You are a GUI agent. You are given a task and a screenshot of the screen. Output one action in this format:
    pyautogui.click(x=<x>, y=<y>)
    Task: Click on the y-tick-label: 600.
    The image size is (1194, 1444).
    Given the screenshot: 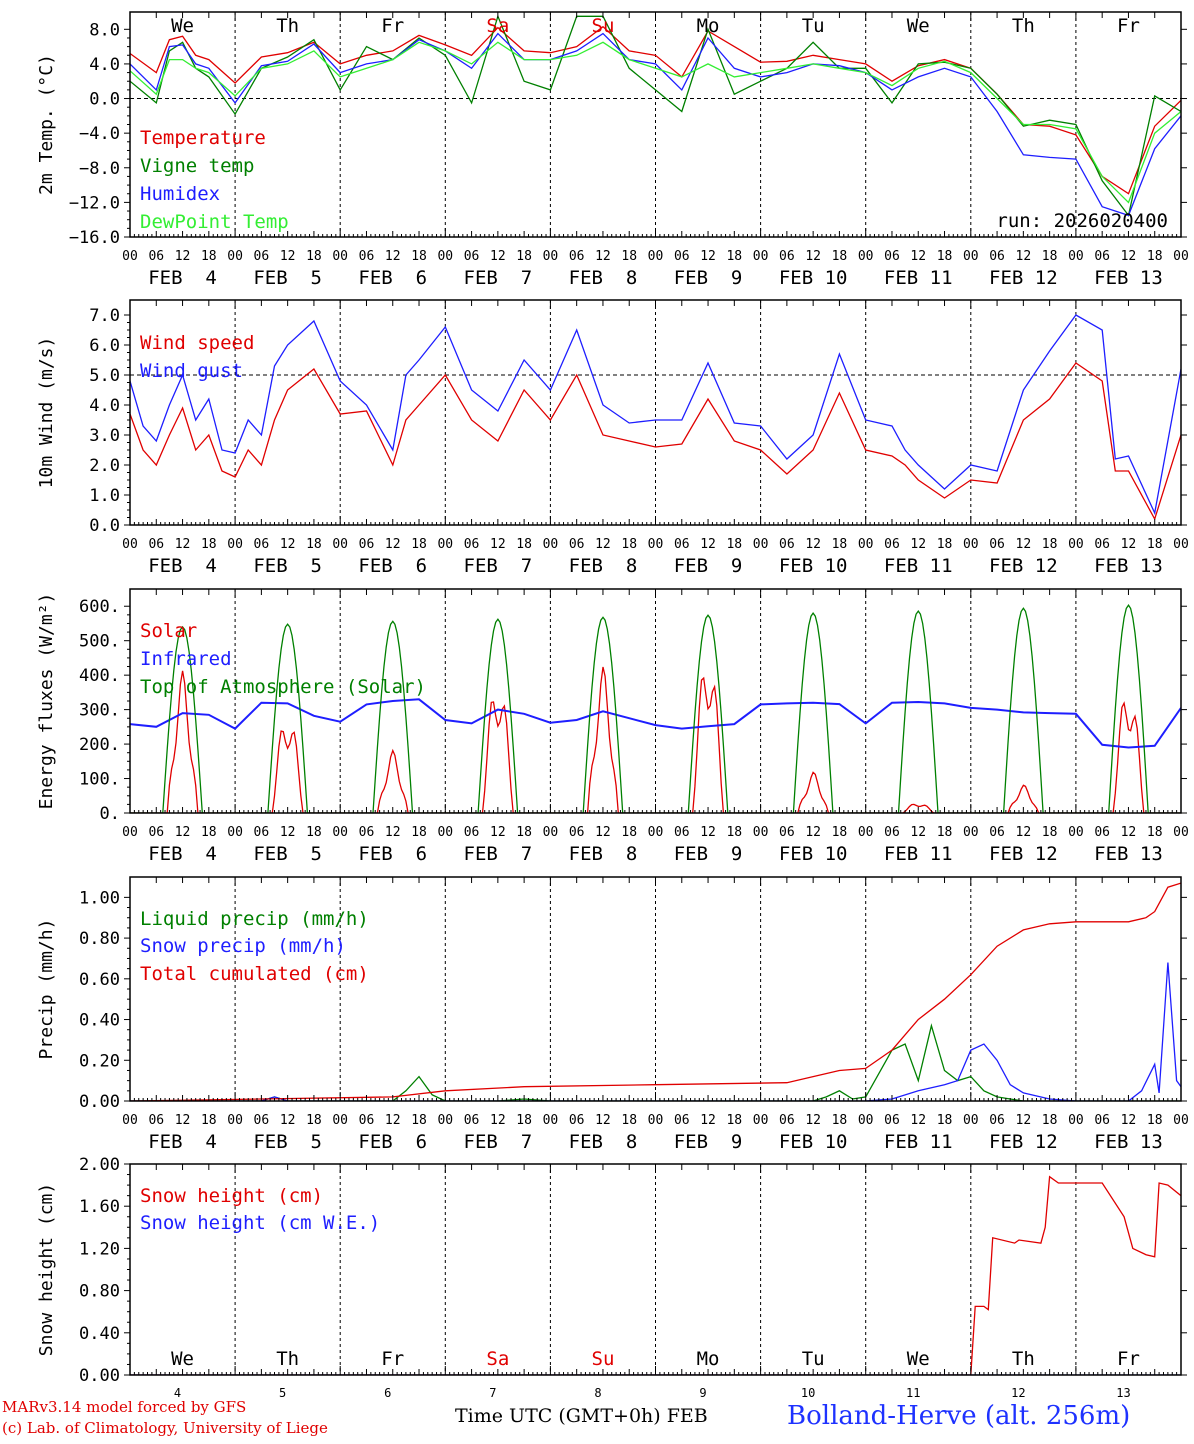 What is the action you would take?
    pyautogui.click(x=99, y=607)
    